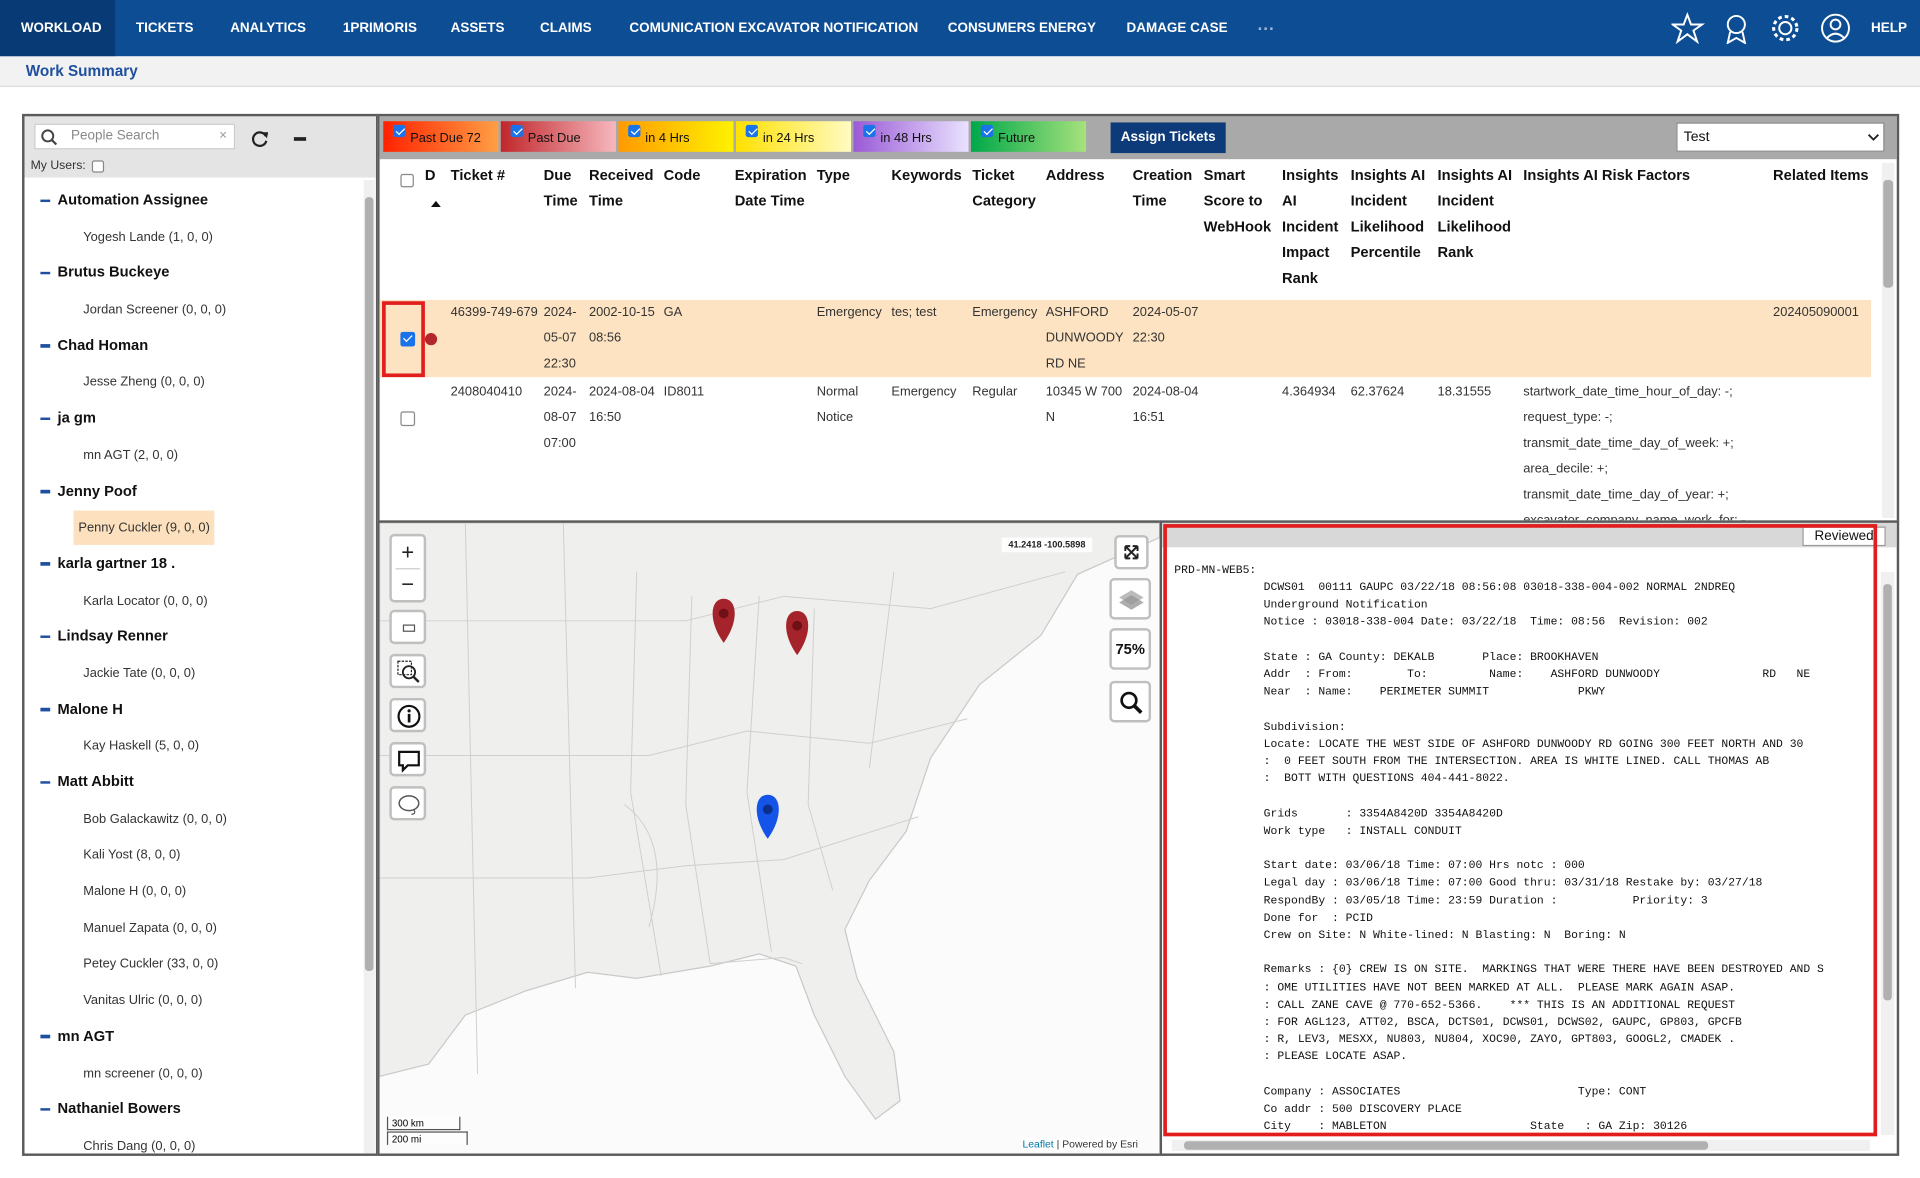 Image resolution: width=1920 pixels, height=1178 pixels. Describe the element at coordinates (98, 166) in the screenshot. I see `my-users-checkbox` at that location.